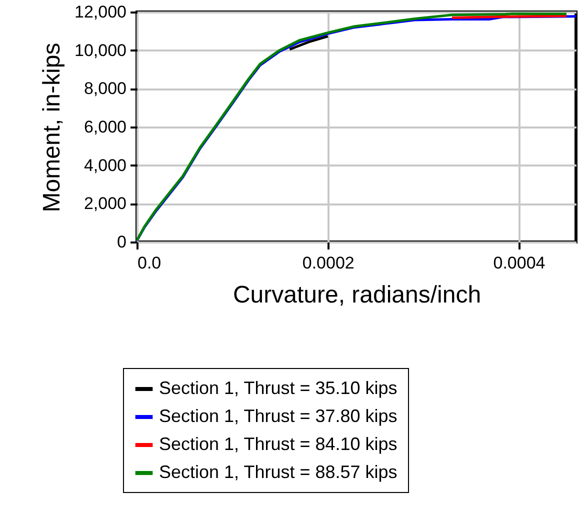 The width and height of the screenshot is (584, 508). What do you see at coordinates (100, 50) in the screenshot?
I see `y-tick-label: 10,000` at bounding box center [100, 50].